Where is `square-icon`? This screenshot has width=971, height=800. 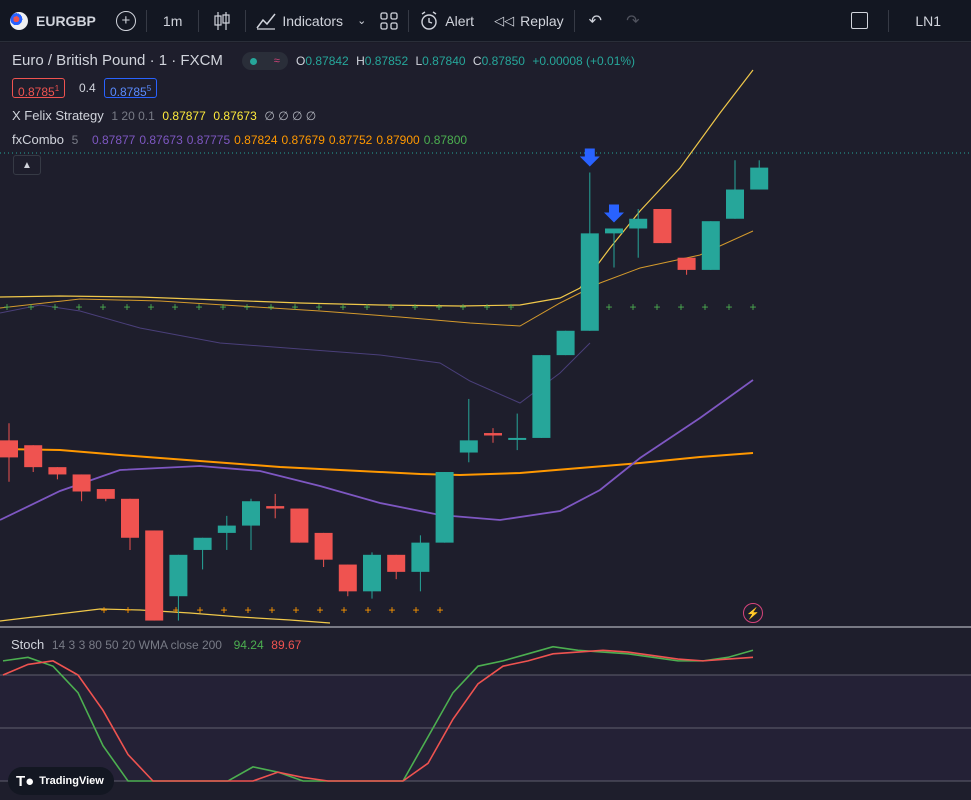 square-icon is located at coordinates (860, 20).